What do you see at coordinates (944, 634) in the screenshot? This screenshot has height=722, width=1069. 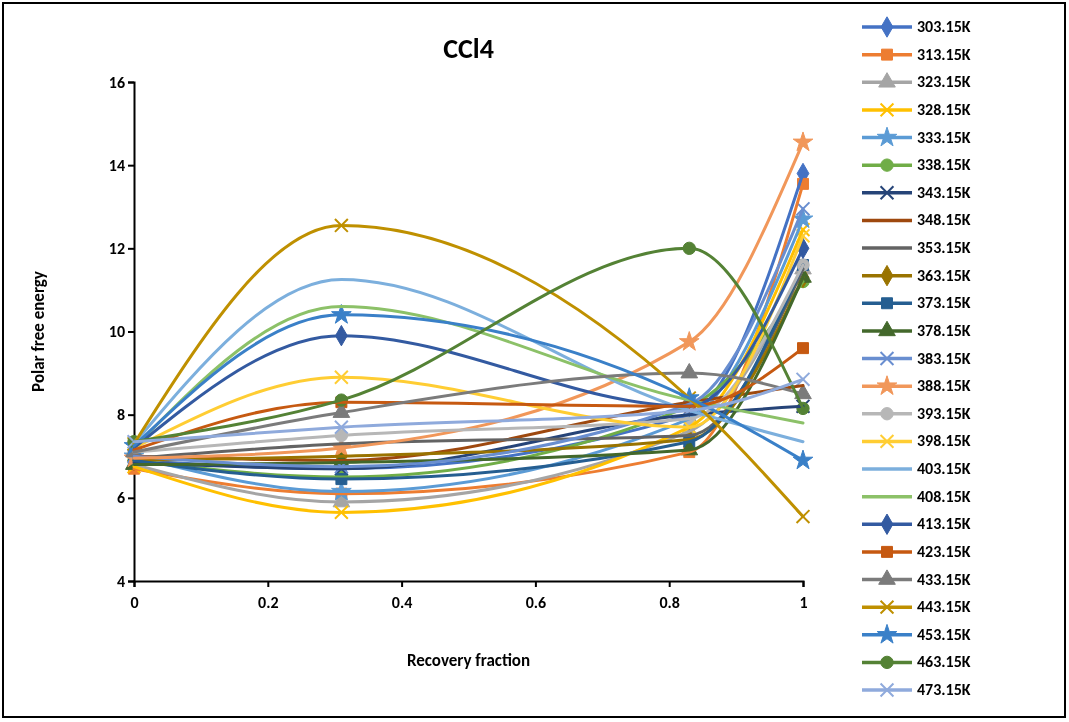 I see `legend-label: 453.15K` at bounding box center [944, 634].